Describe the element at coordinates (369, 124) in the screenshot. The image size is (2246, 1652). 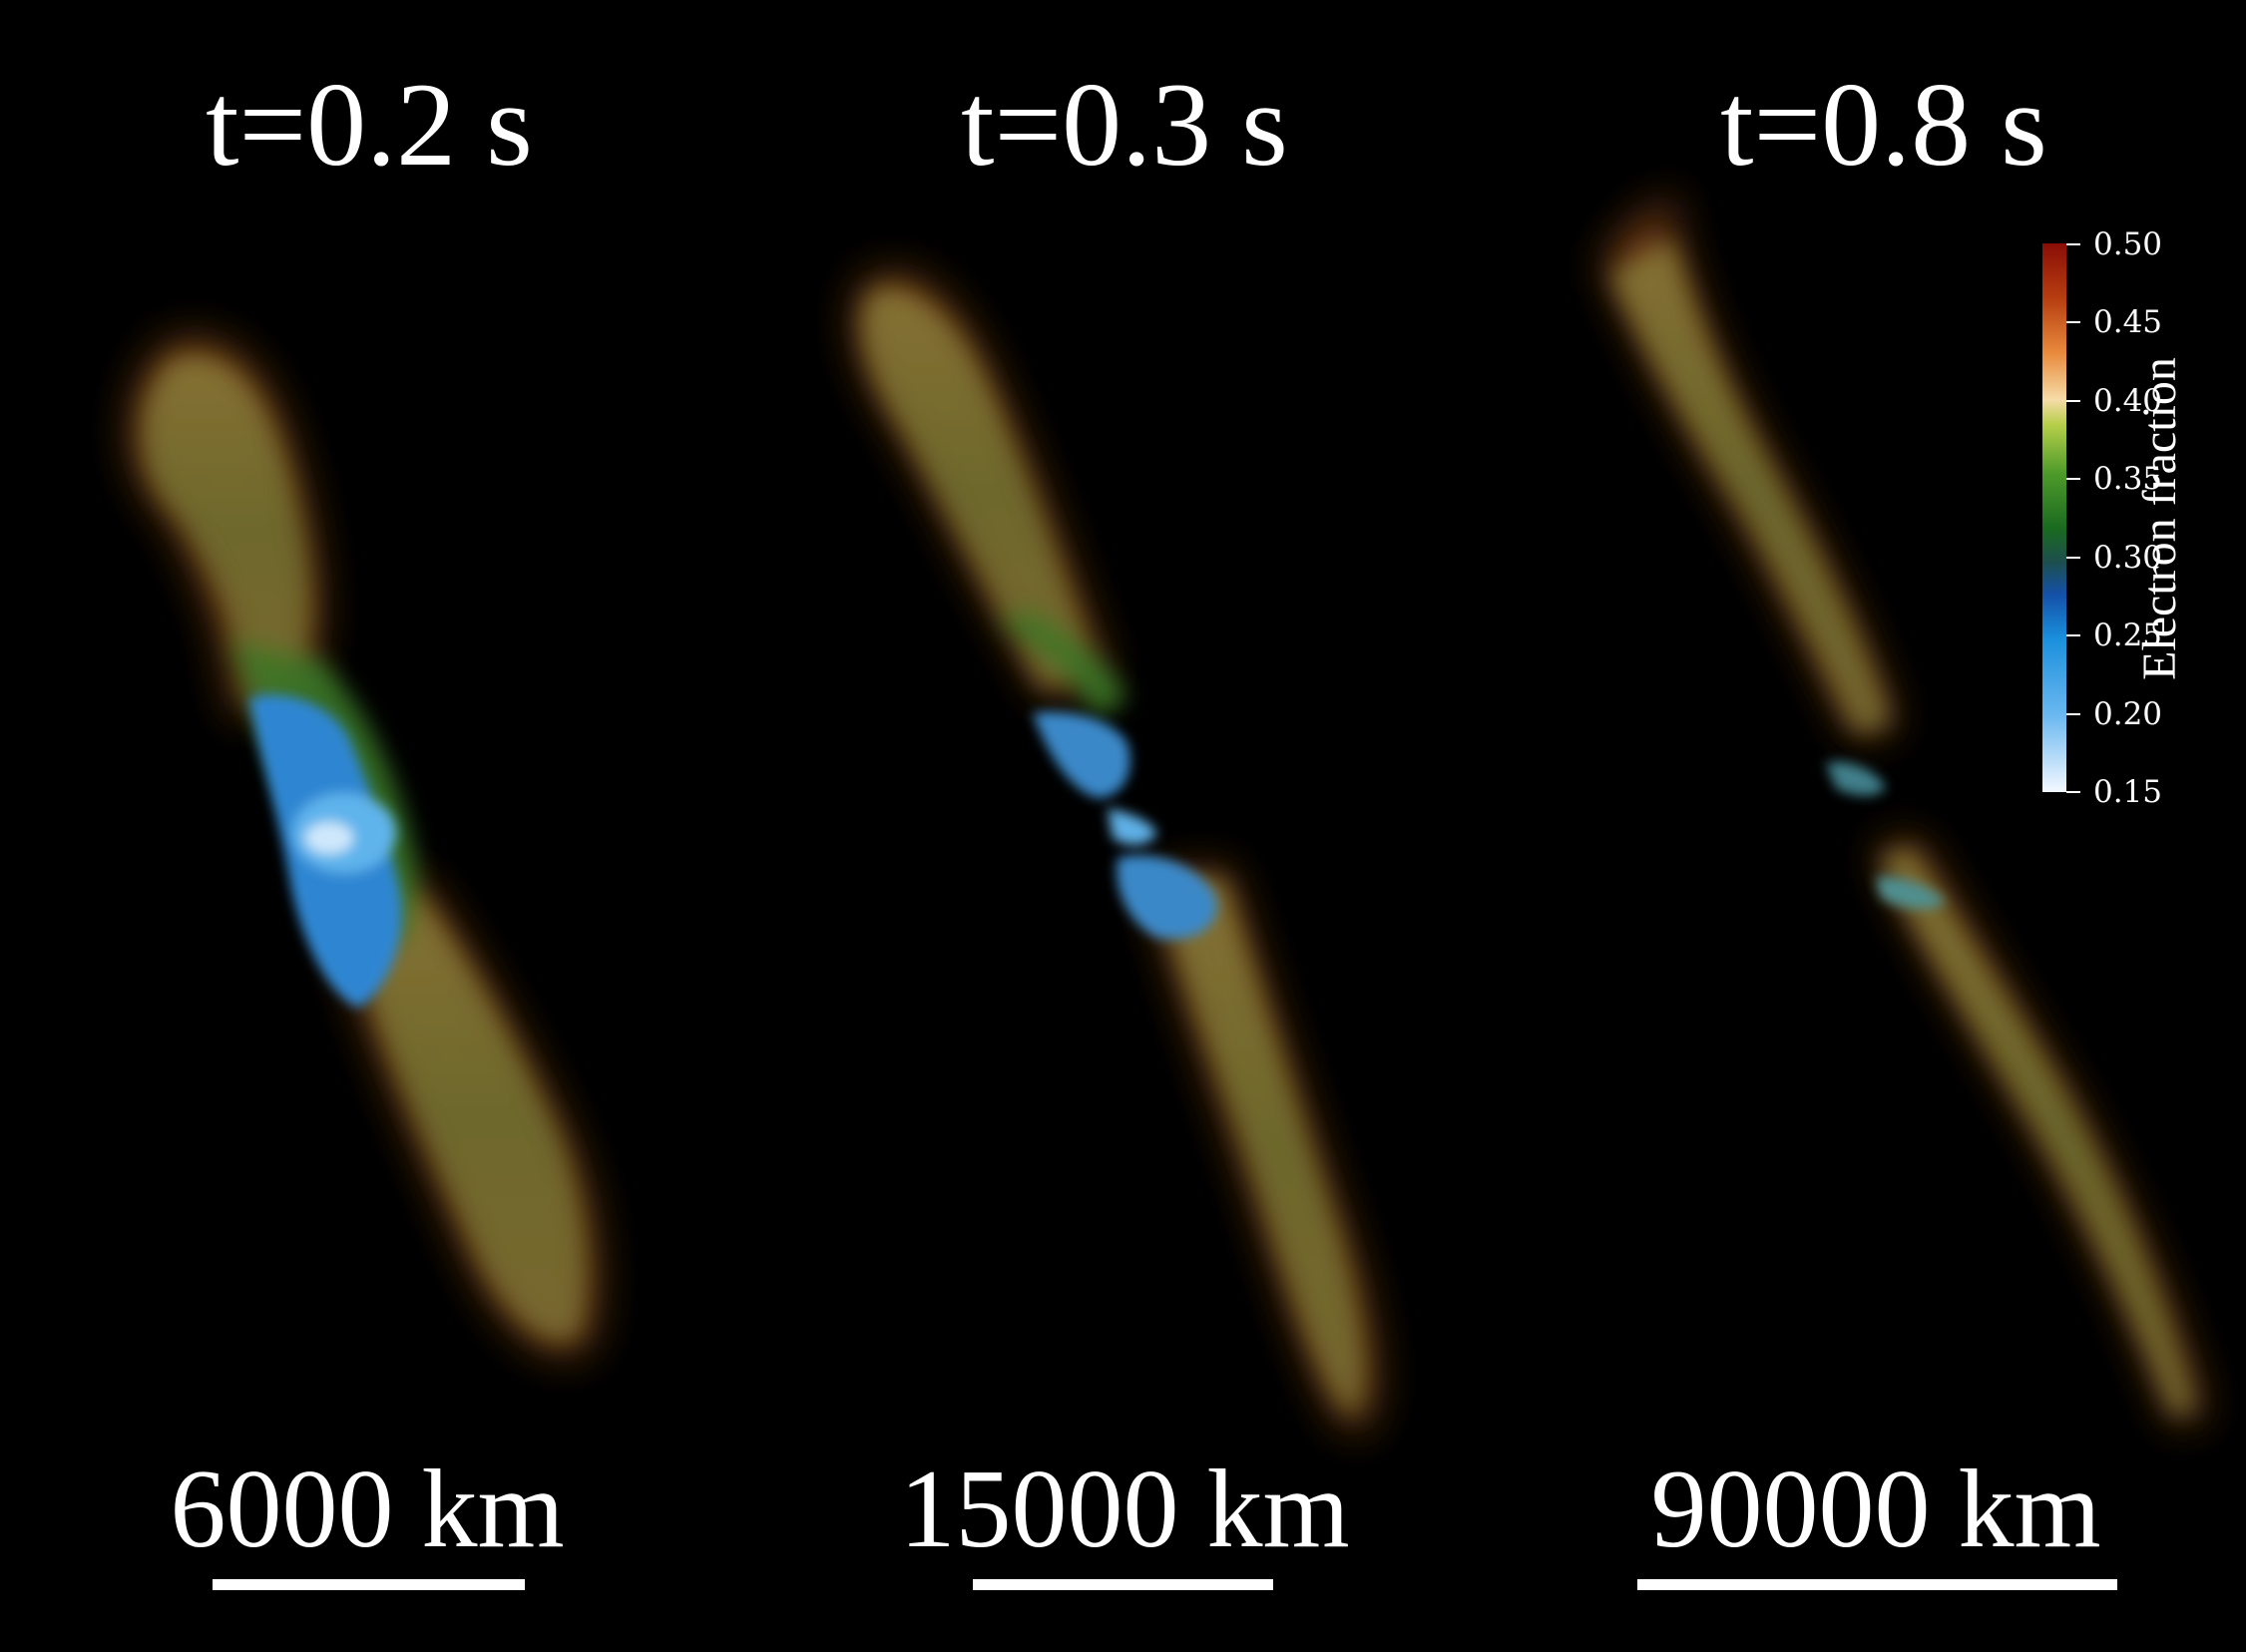
I see `panel-1-title: t=0.2 s` at that location.